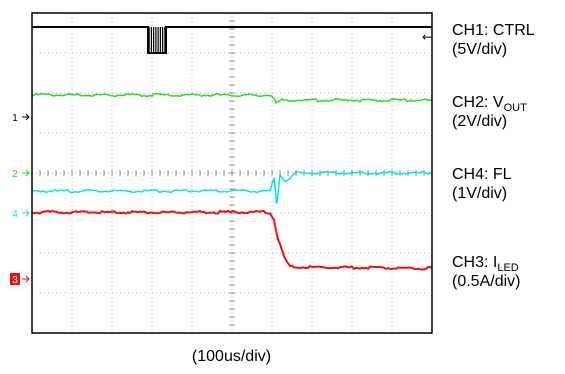  What do you see at coordinates (486, 281) in the screenshot?
I see `ch3-scale: (0.5A/div)` at bounding box center [486, 281].